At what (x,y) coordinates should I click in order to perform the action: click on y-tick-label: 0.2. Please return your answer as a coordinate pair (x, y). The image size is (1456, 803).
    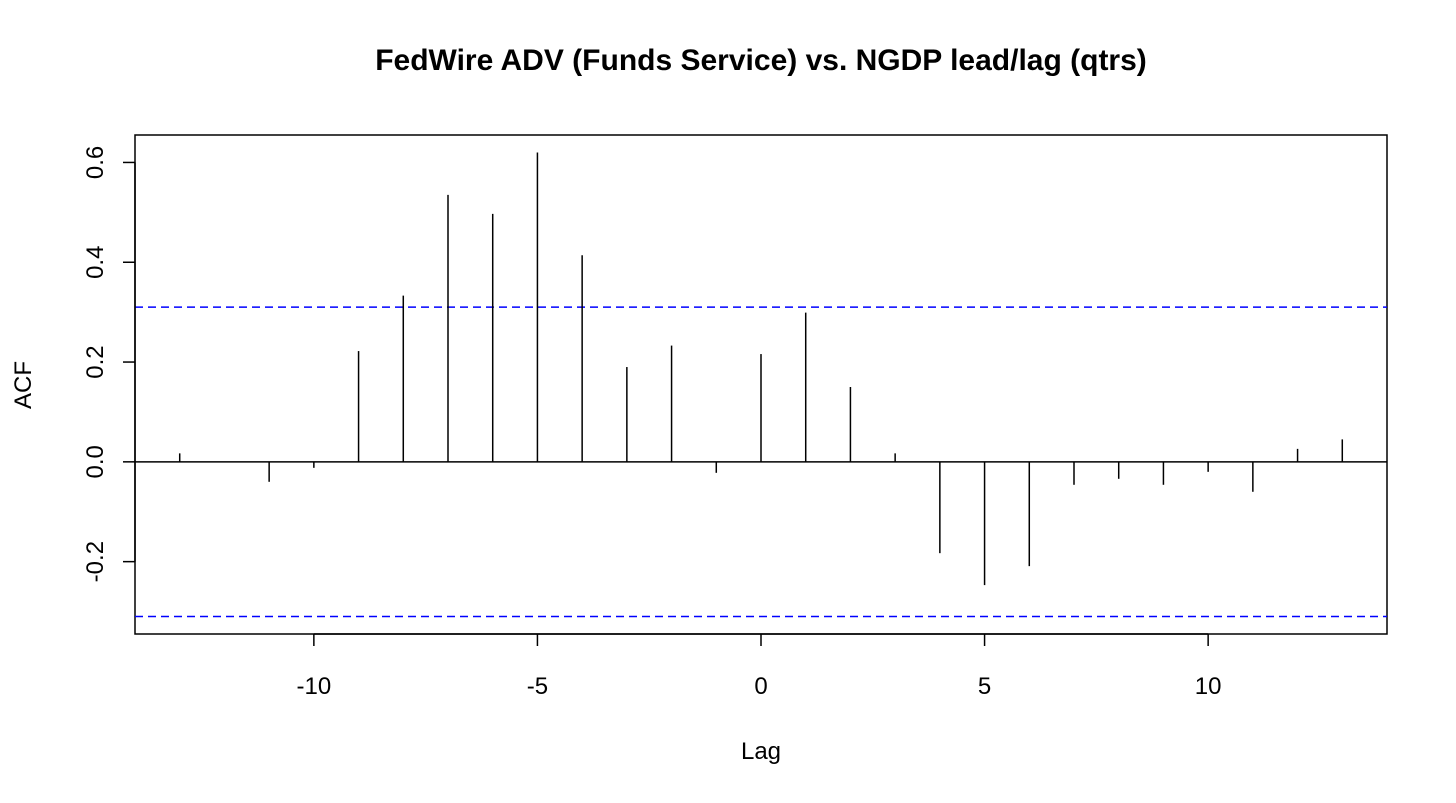
    Looking at the image, I should click on (95, 361).